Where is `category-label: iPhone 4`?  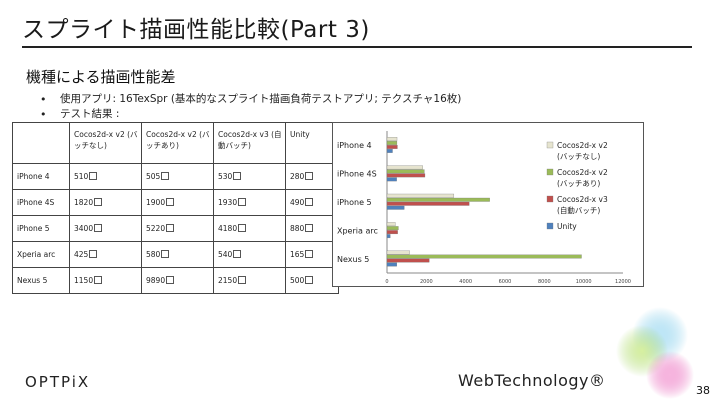
category-label: iPhone 4 is located at coordinates (354, 145).